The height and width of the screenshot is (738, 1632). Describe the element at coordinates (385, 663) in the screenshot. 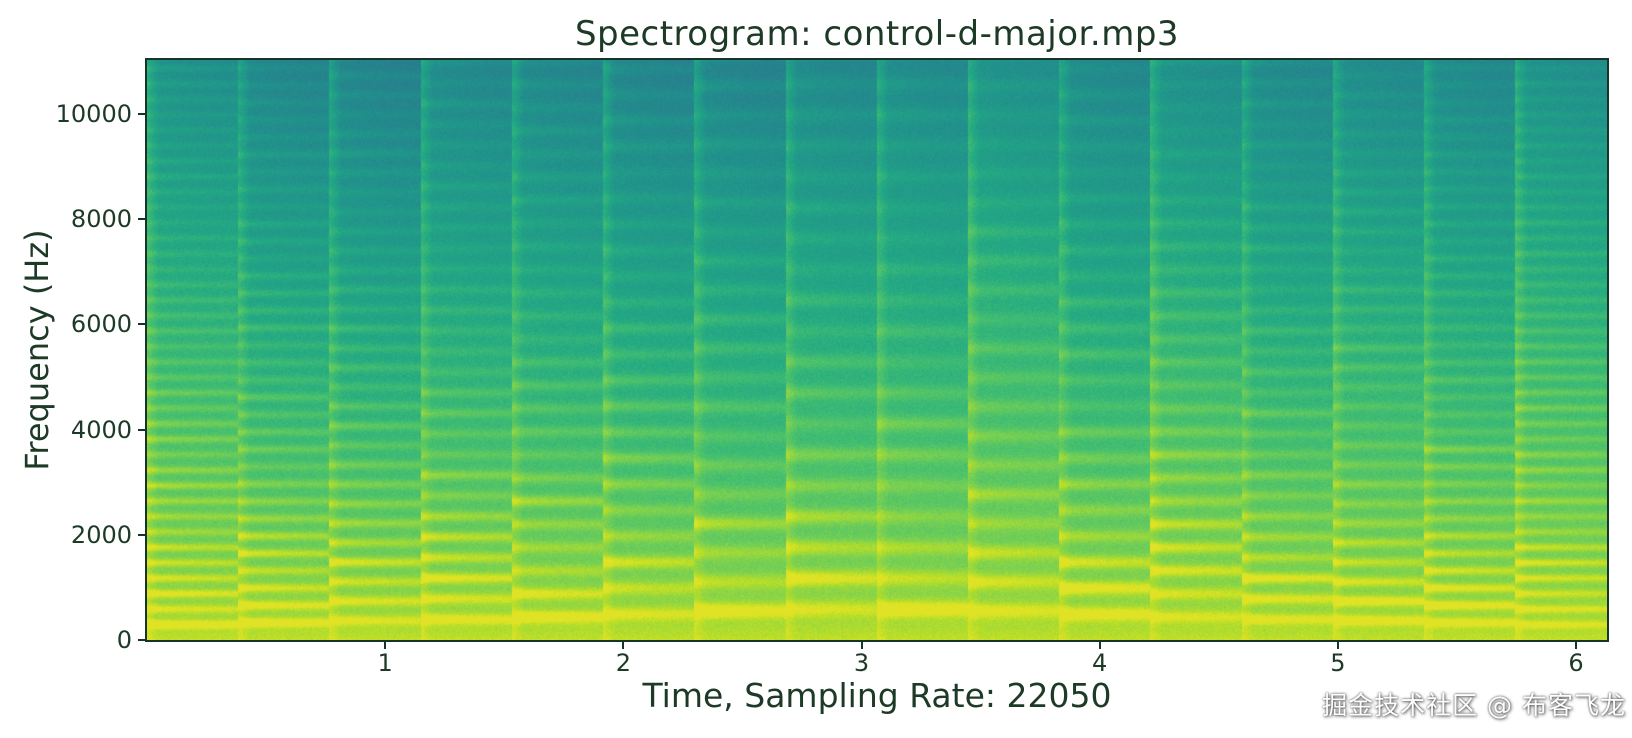

I see `x-tick-label: 1` at that location.